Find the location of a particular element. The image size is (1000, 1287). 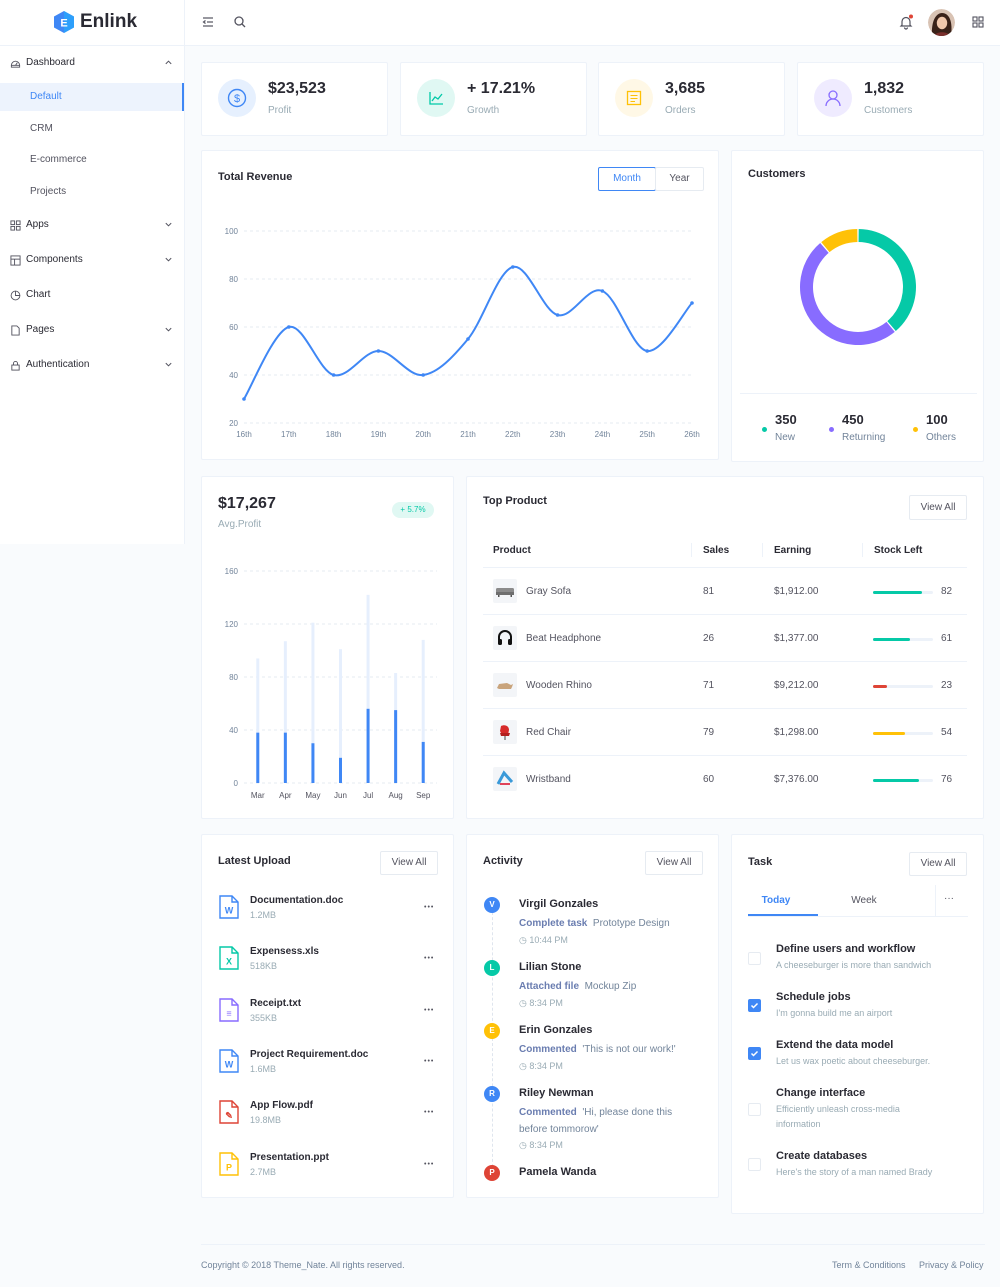

clock-icon: ◷ is located at coordinates (523, 1003).